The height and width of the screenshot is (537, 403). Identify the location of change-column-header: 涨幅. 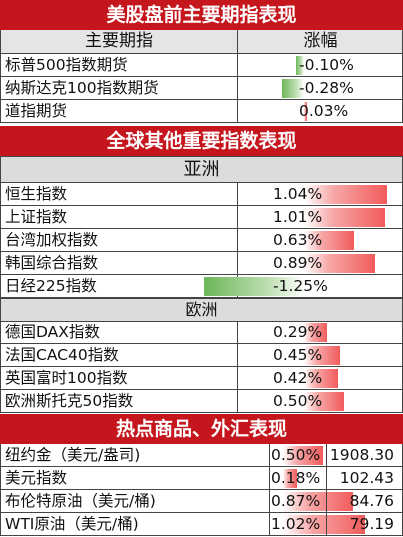
(320, 41).